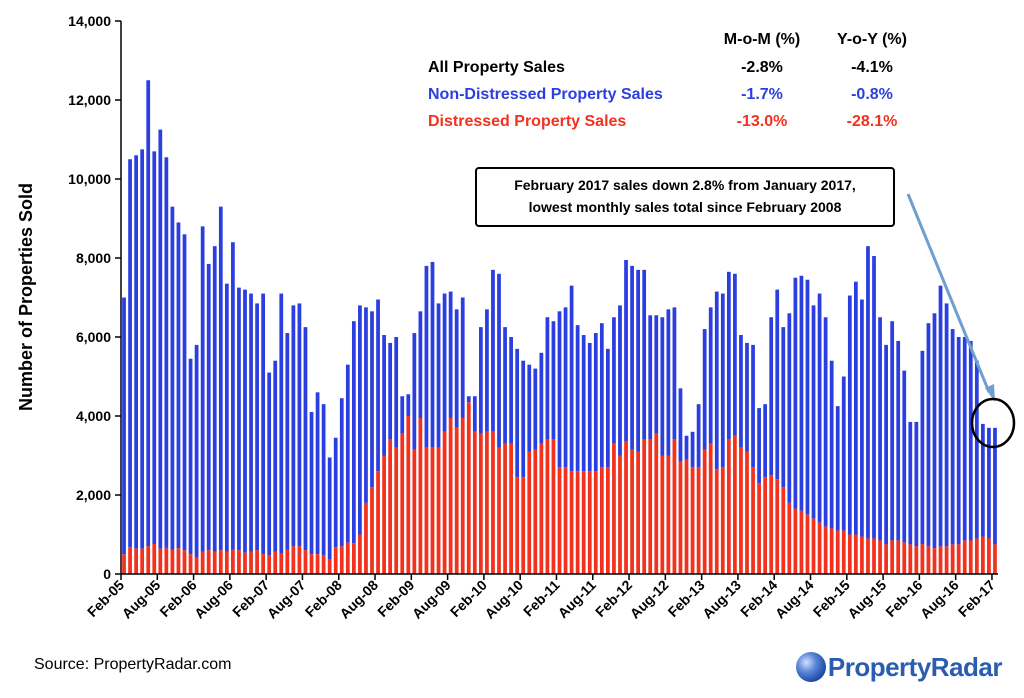  What do you see at coordinates (915, 666) in the screenshot?
I see `logo-text: PropertyRadar` at bounding box center [915, 666].